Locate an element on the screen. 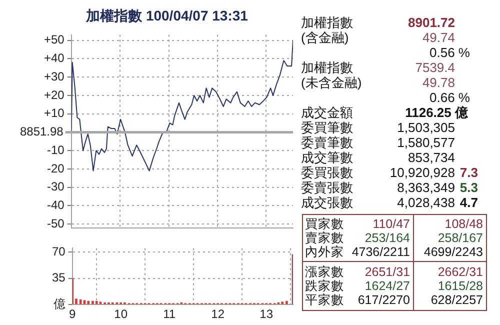 Image resolution: width=500 pixels, height=325 pixels. text: 買家數 is located at coordinates (324, 224).